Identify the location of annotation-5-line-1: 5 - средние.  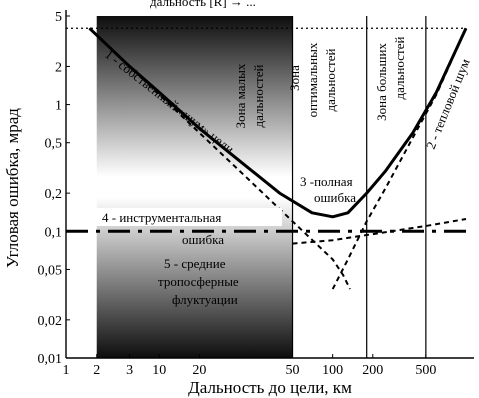
(195, 263).